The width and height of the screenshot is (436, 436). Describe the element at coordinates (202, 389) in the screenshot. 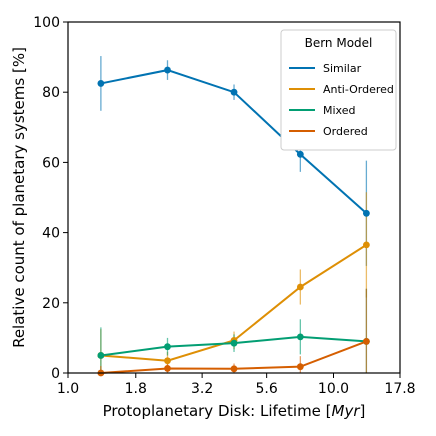

I see `x-tick-label: 3.2` at that location.